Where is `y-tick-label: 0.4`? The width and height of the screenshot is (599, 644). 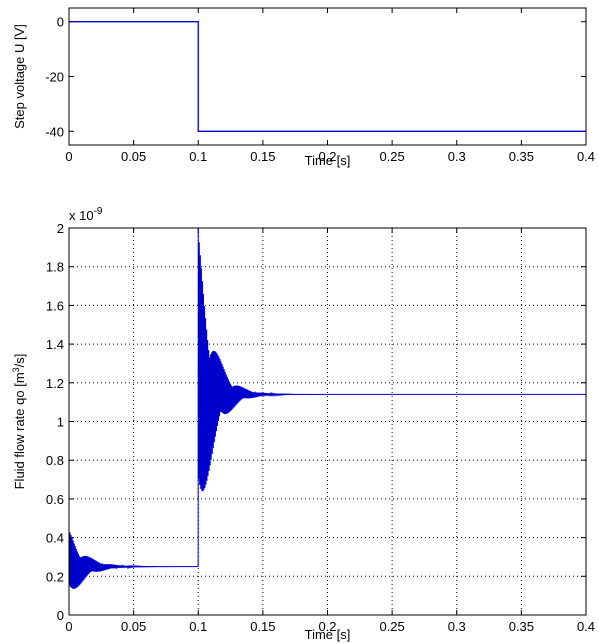
y-tick-label: 0.4 is located at coordinates (55, 538).